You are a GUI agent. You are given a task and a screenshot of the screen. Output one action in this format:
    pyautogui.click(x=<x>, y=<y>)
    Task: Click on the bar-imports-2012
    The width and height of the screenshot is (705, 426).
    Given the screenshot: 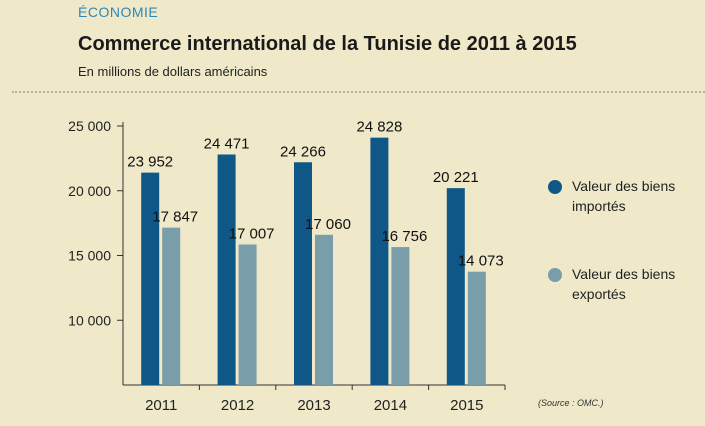 What is the action you would take?
    pyautogui.click(x=226, y=269)
    